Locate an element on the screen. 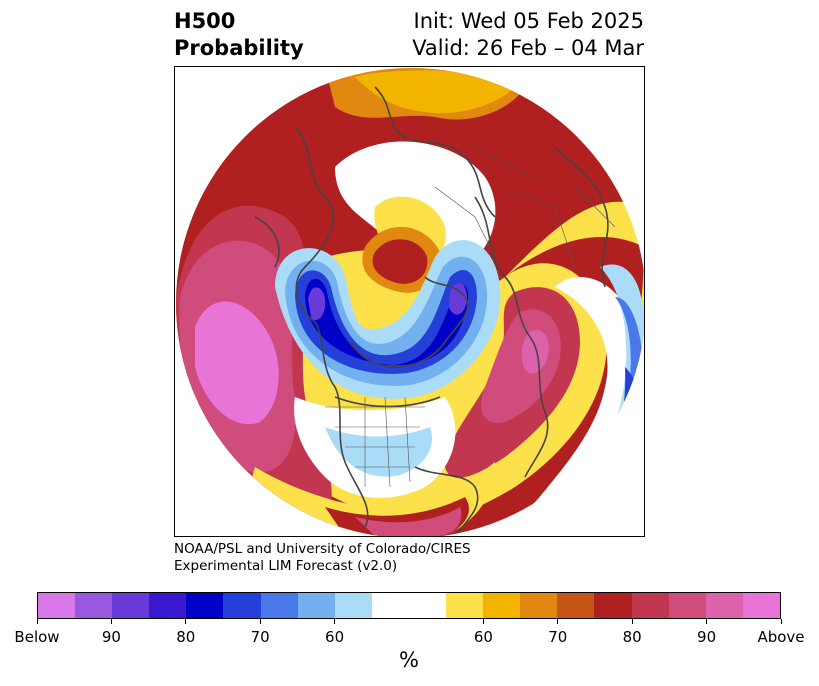 This screenshot has height=686, width=819. credit-line-2: Experimental LIM Forecast (v2.0) is located at coordinates (286, 566).